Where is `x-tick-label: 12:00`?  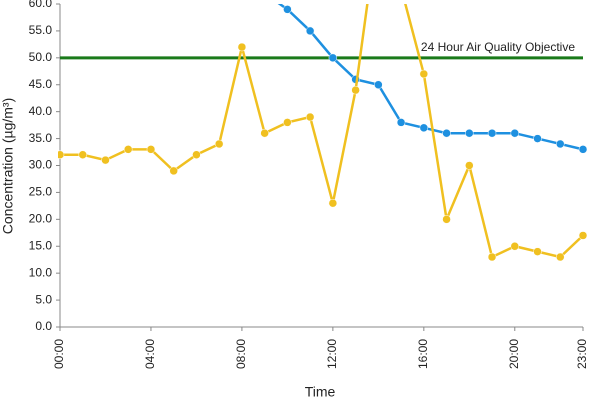 x-tick-label: 12:00 is located at coordinates (332, 354).